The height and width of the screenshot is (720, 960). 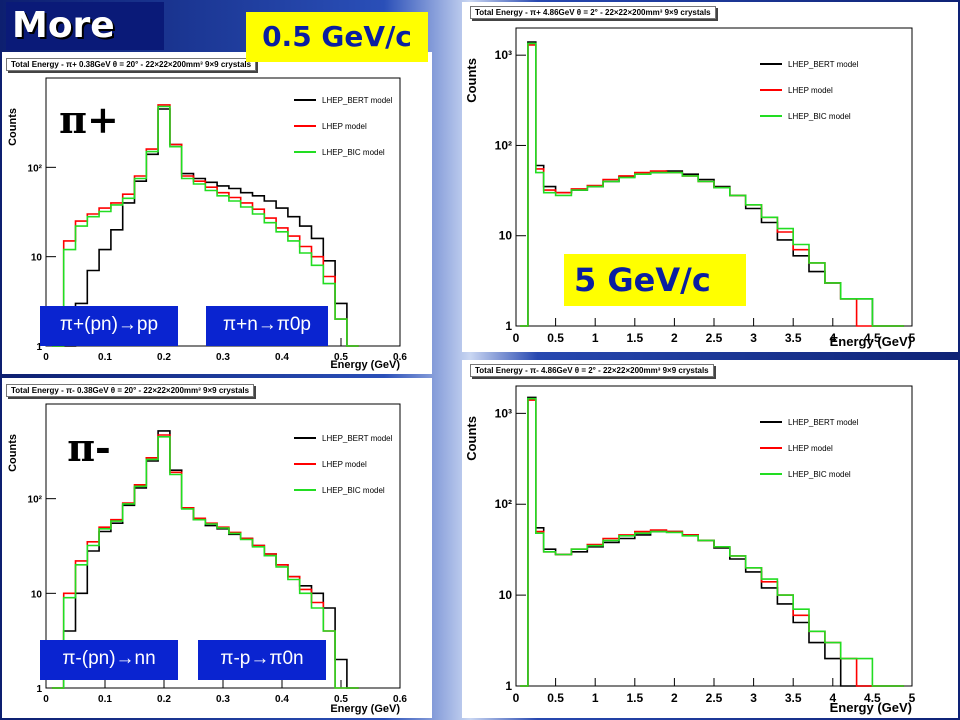 What do you see at coordinates (89, 448) in the screenshot?
I see `pi-minus-label: π-` at bounding box center [89, 448].